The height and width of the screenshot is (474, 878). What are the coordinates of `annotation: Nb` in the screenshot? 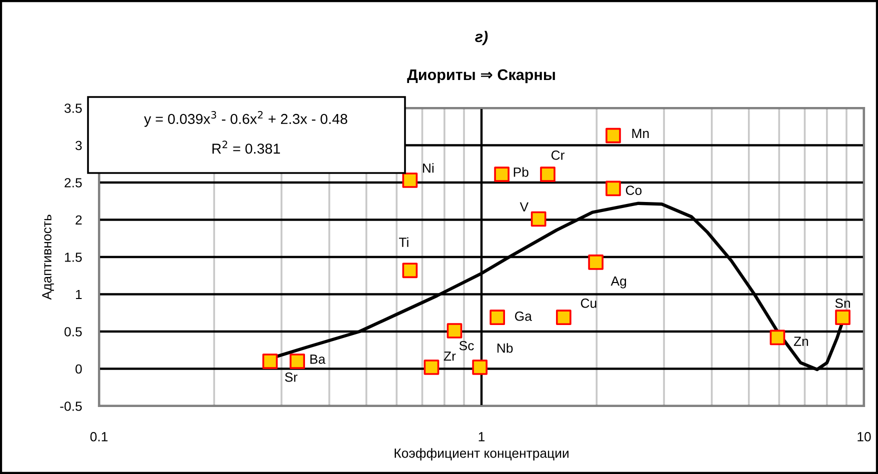 It's located at (505, 348).